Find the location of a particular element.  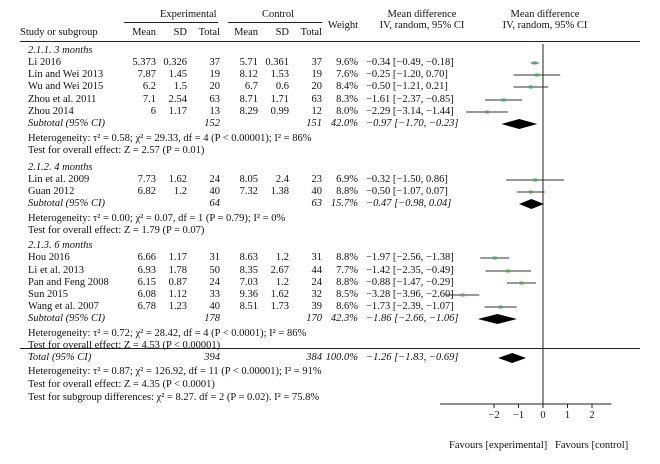

subtotal-c-total: 151 is located at coordinates (314, 123).